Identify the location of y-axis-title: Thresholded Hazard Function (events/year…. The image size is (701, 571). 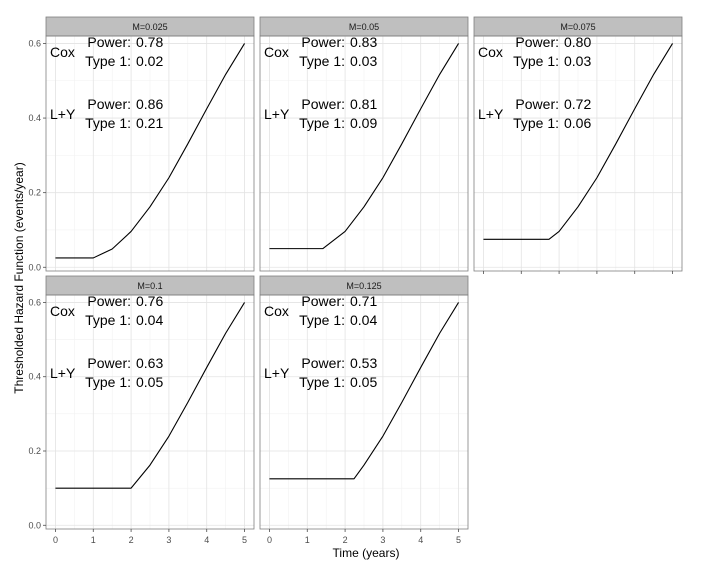
(19, 277).